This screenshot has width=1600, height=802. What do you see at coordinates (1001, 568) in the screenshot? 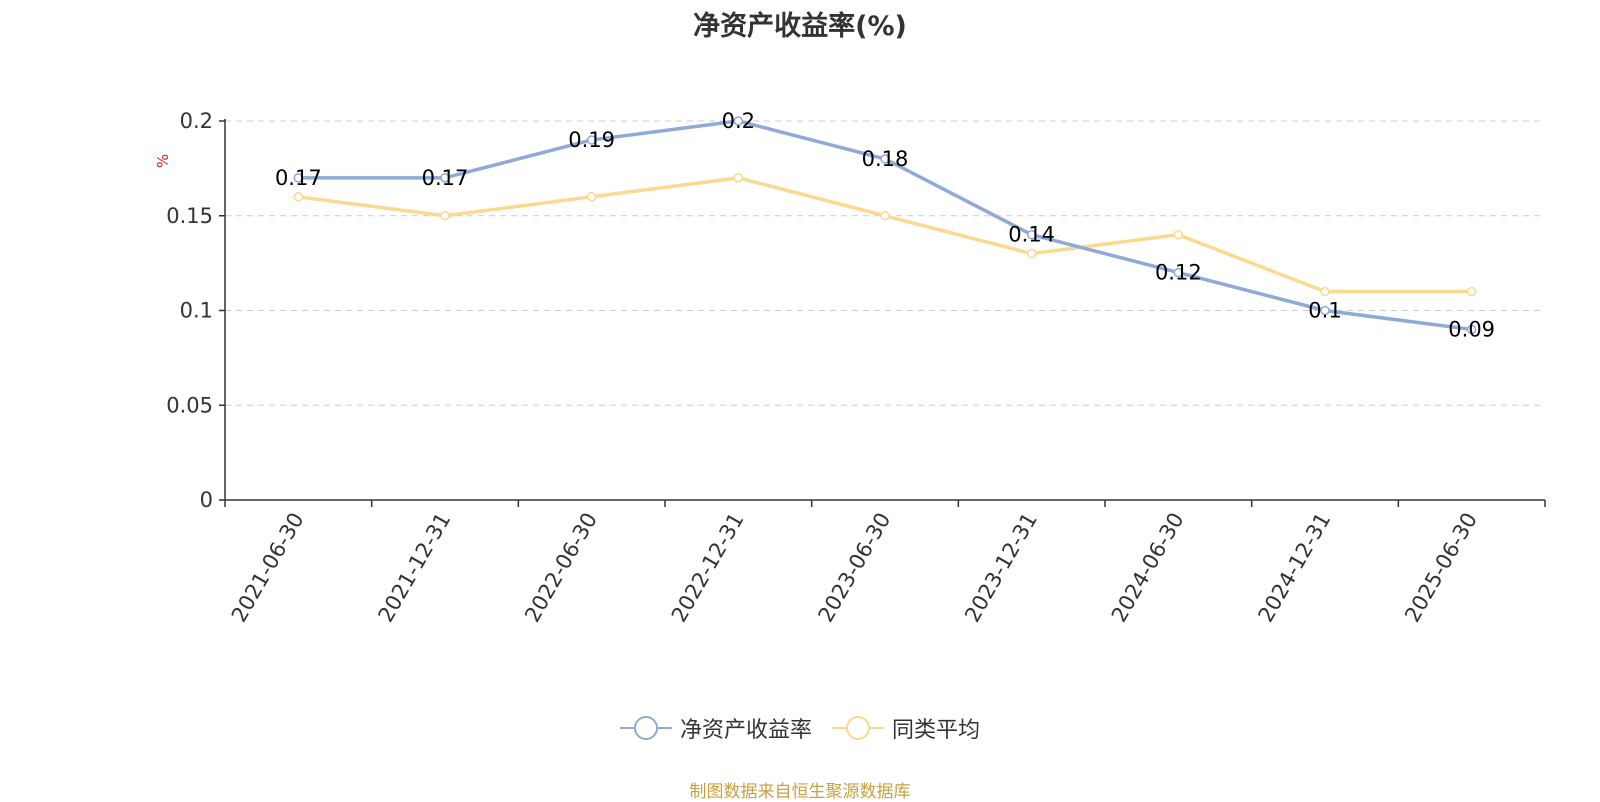
I see `x-tick-label: 2023-12-31` at bounding box center [1001, 568].